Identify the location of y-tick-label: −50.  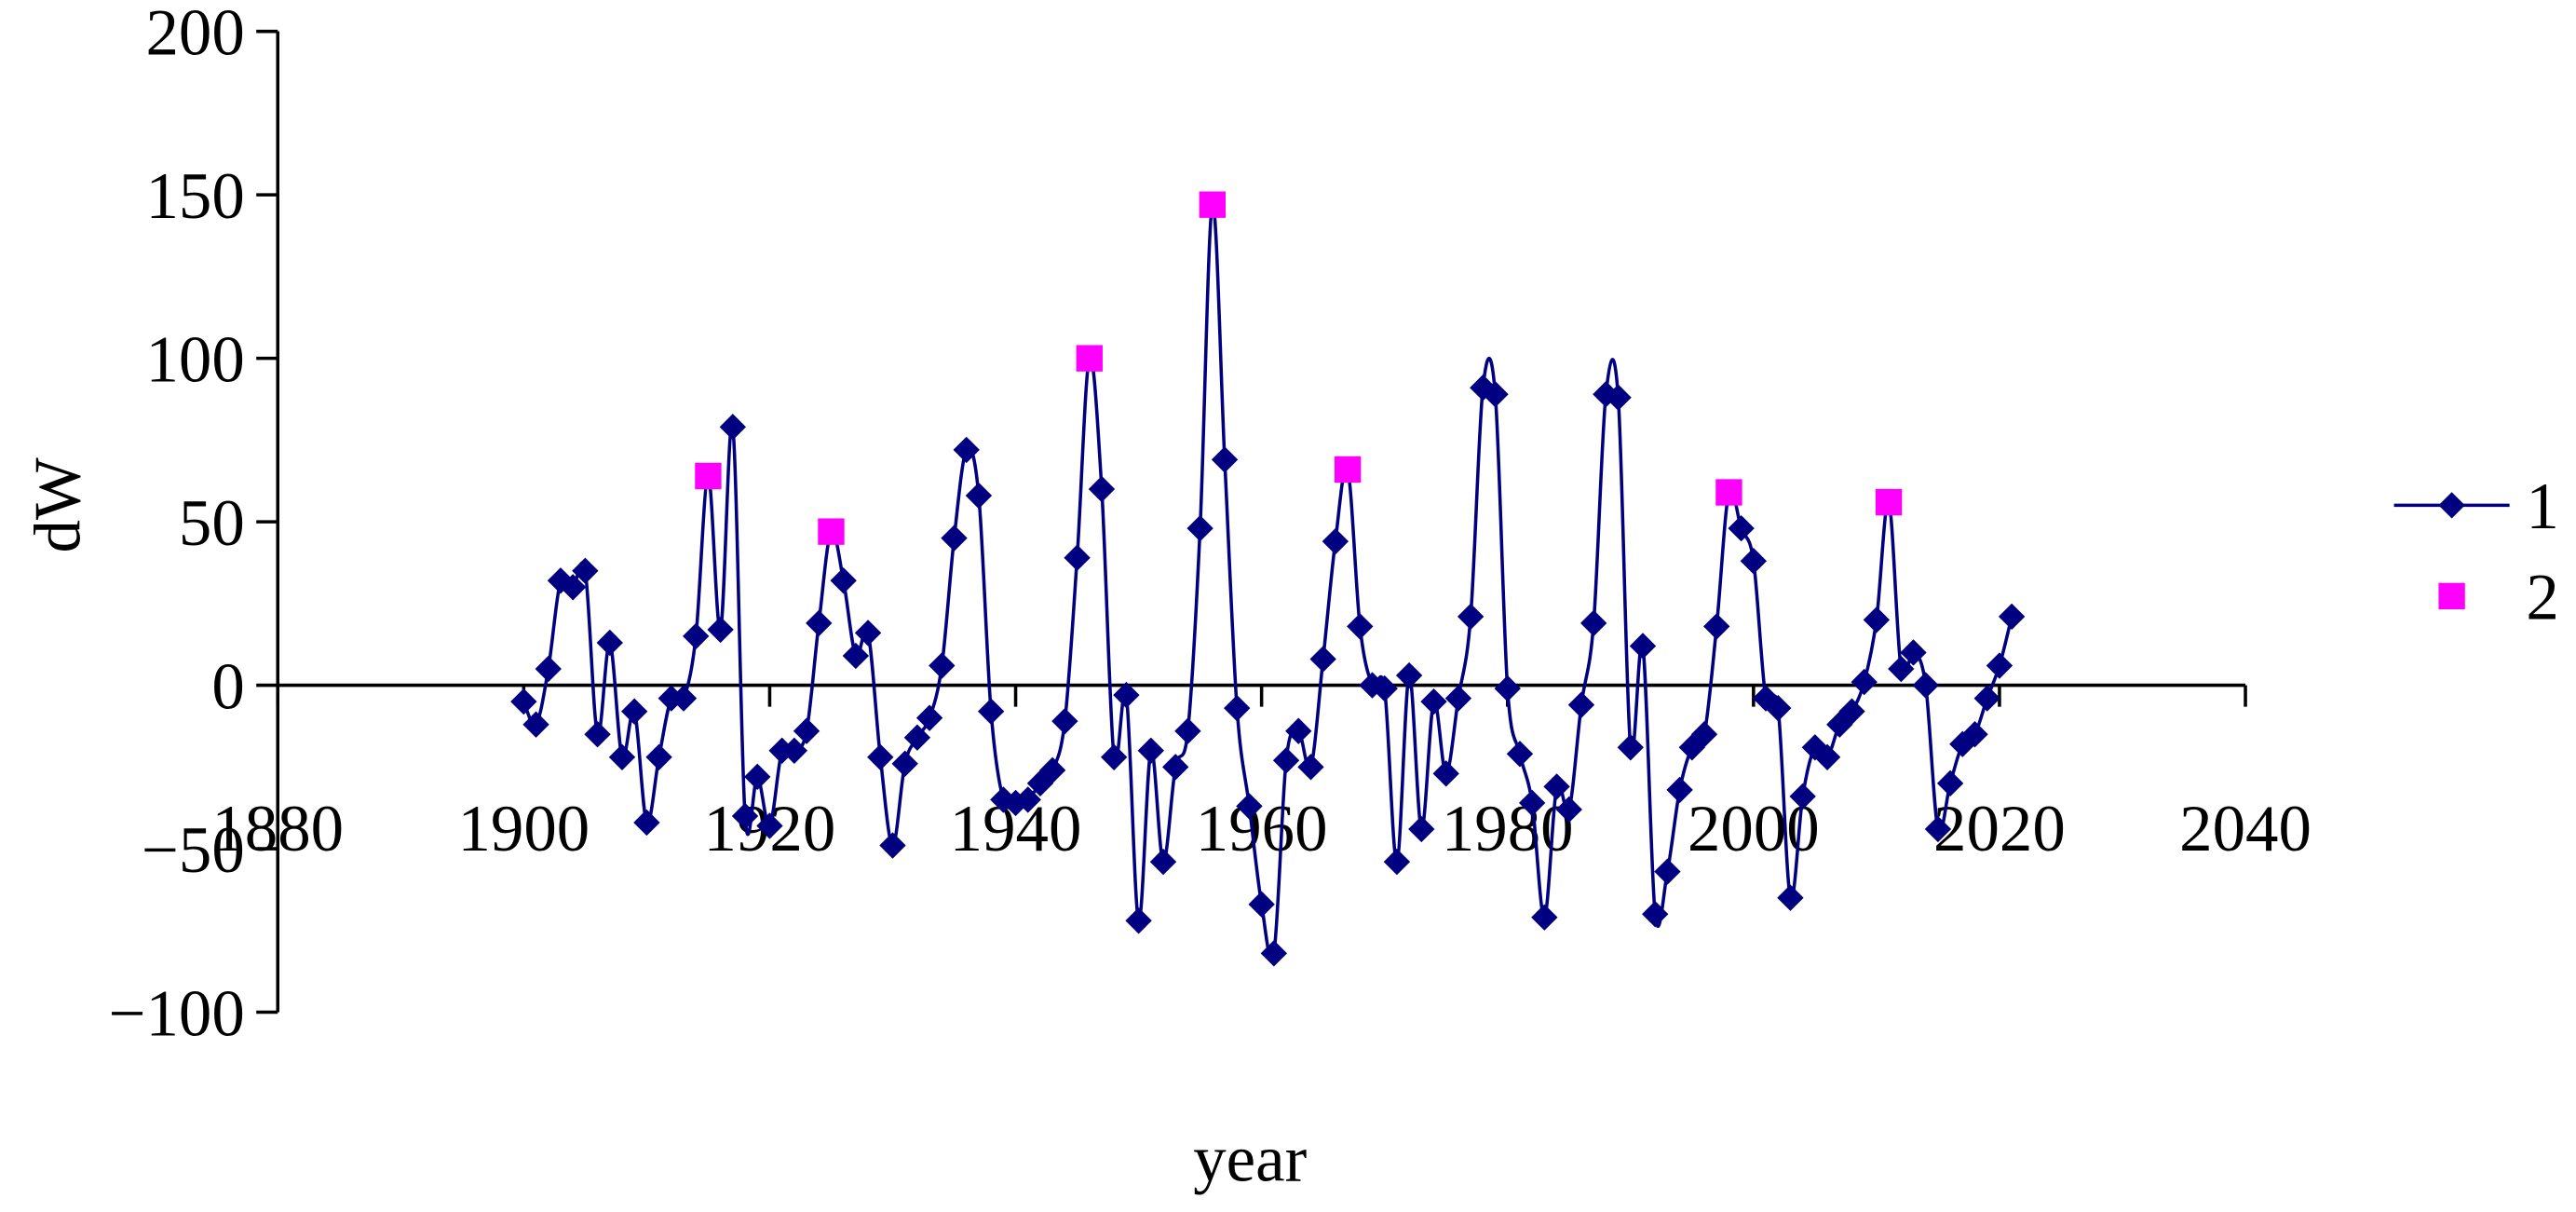
(193, 850).